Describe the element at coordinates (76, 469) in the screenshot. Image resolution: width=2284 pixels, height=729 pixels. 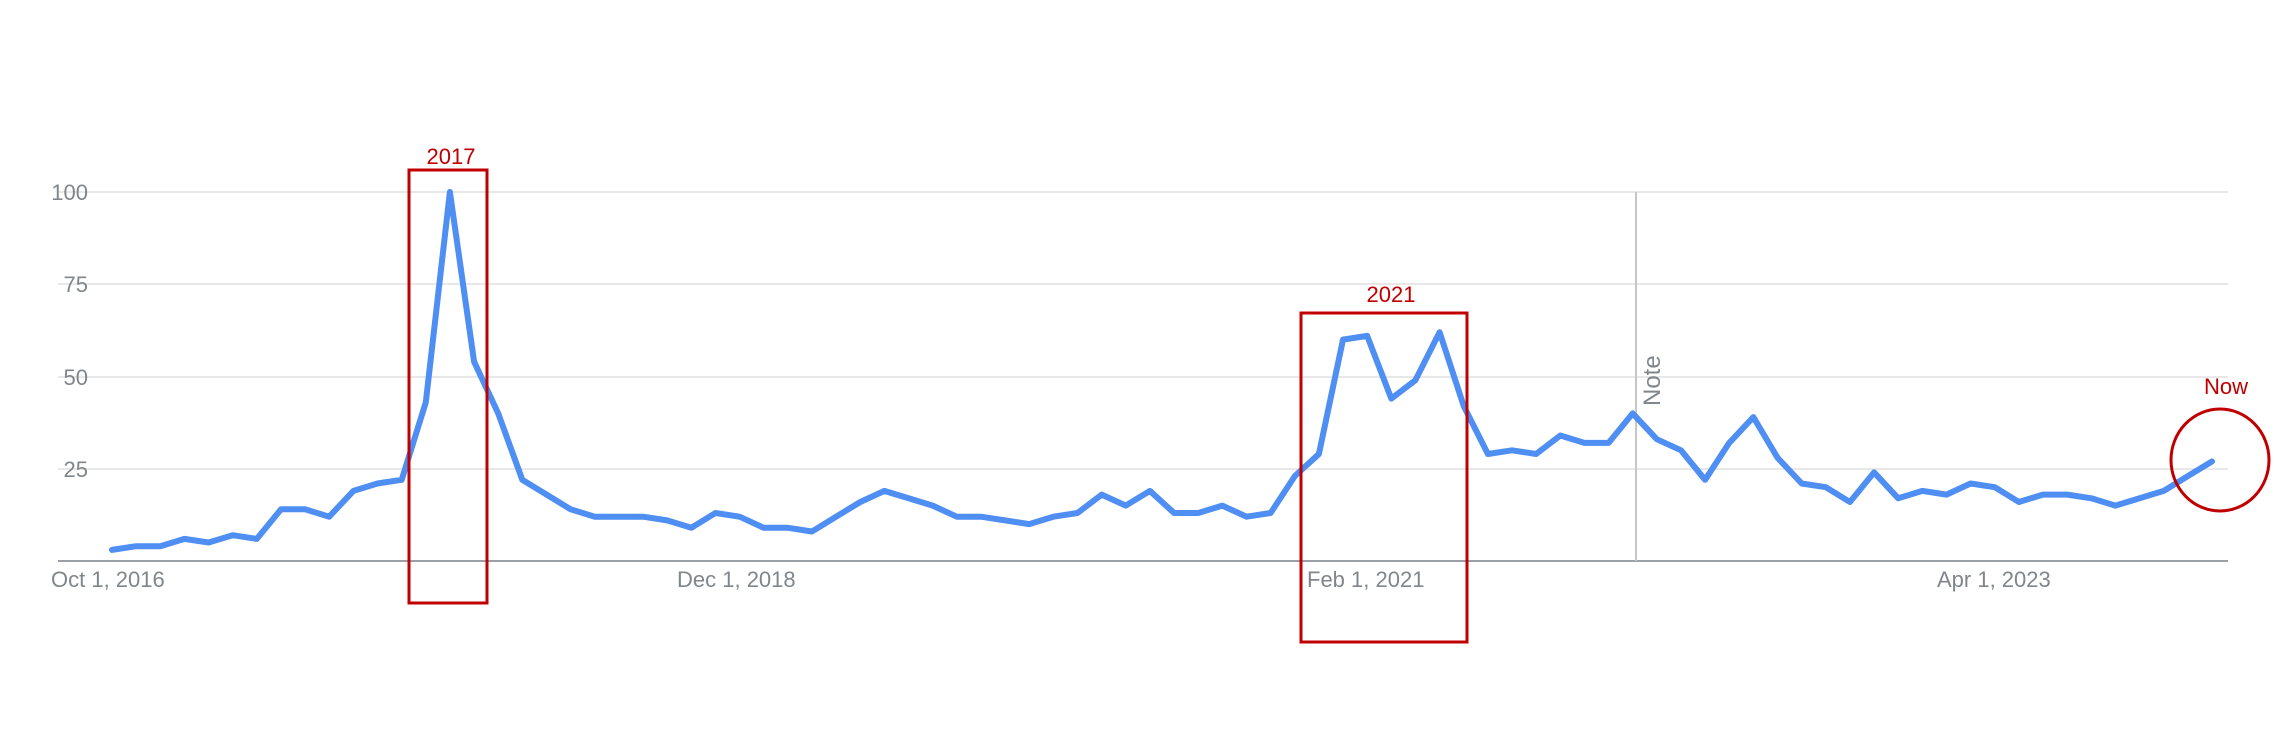
I see `y-tick-label: 25` at that location.